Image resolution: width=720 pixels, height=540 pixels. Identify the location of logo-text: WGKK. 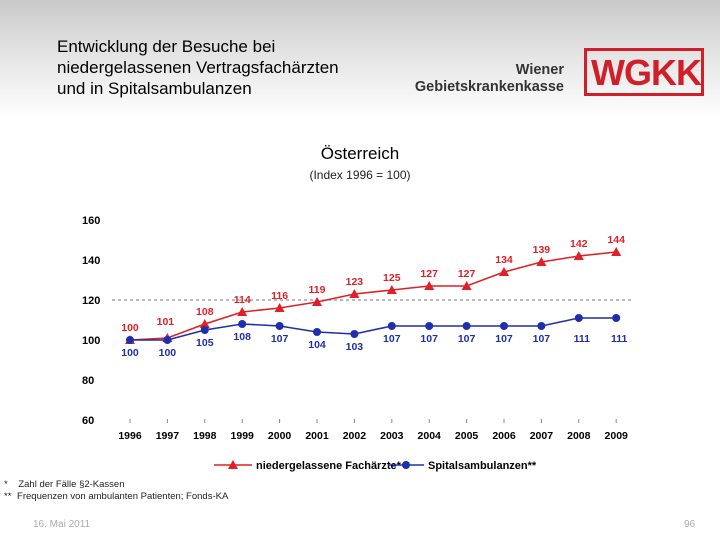
(646, 72).